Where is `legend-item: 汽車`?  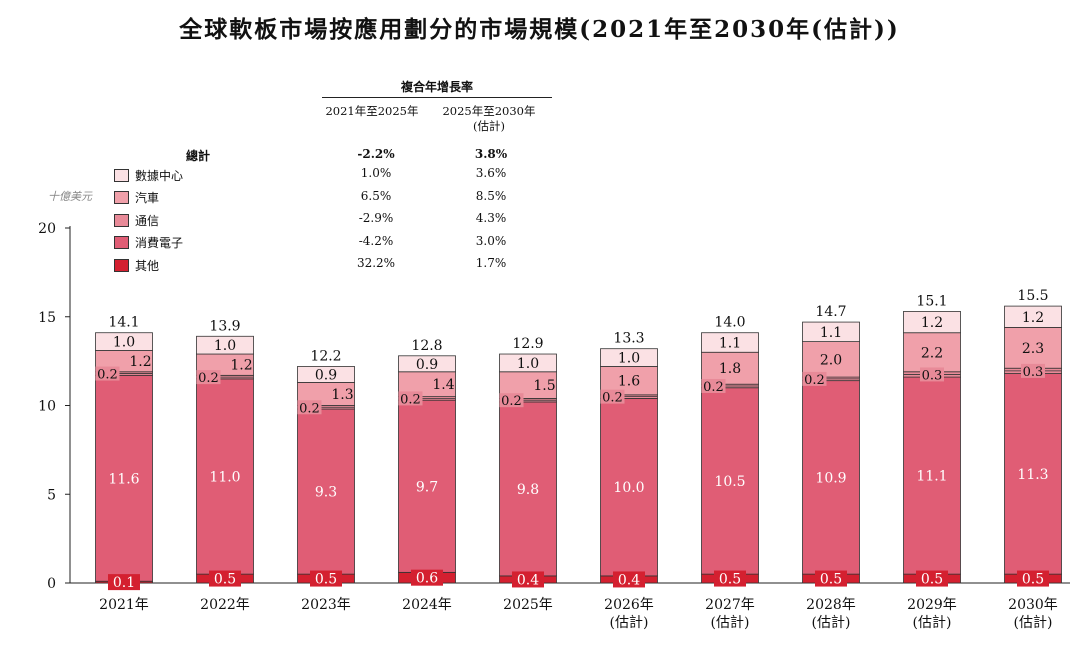
legend-item: 汽車 is located at coordinates (136, 198).